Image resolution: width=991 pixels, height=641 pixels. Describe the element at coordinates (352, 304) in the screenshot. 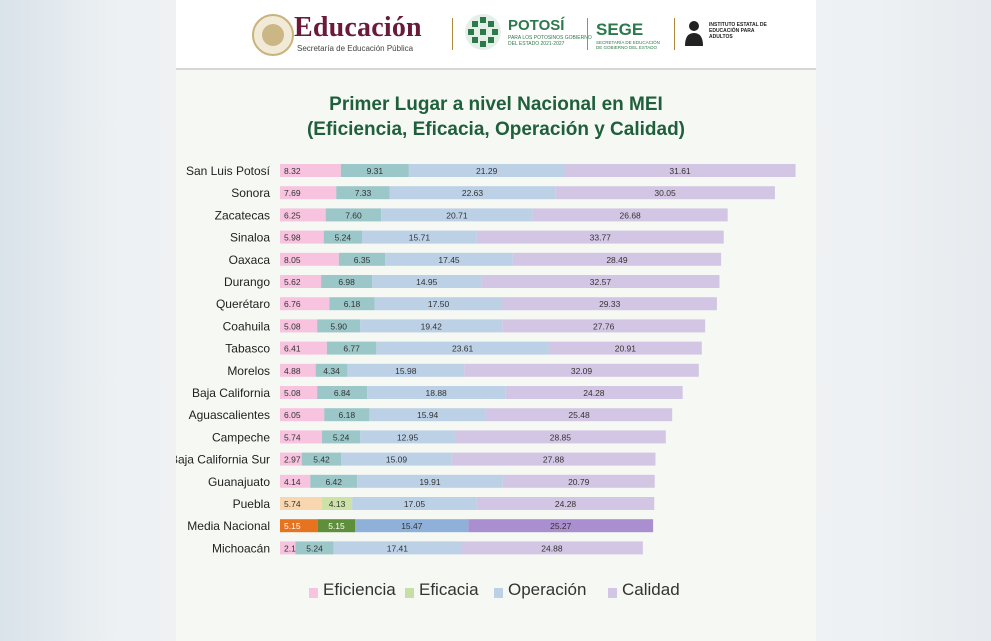

I see `data-label: 6.18` at that location.